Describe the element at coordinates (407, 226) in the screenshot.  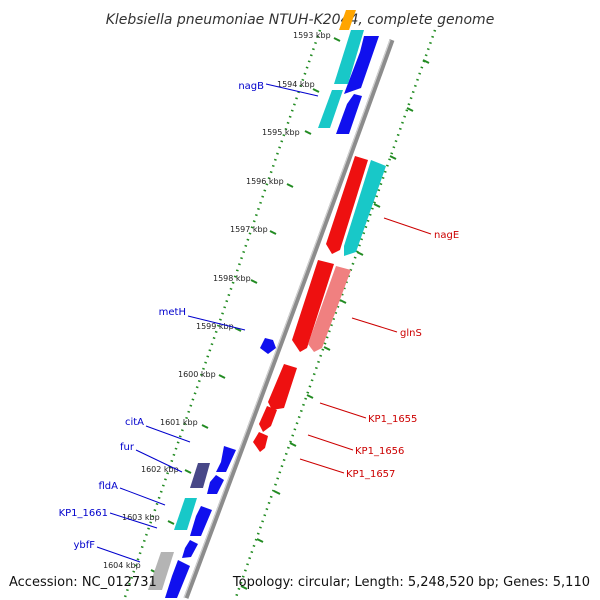
I see `connector-nagE` at that location.